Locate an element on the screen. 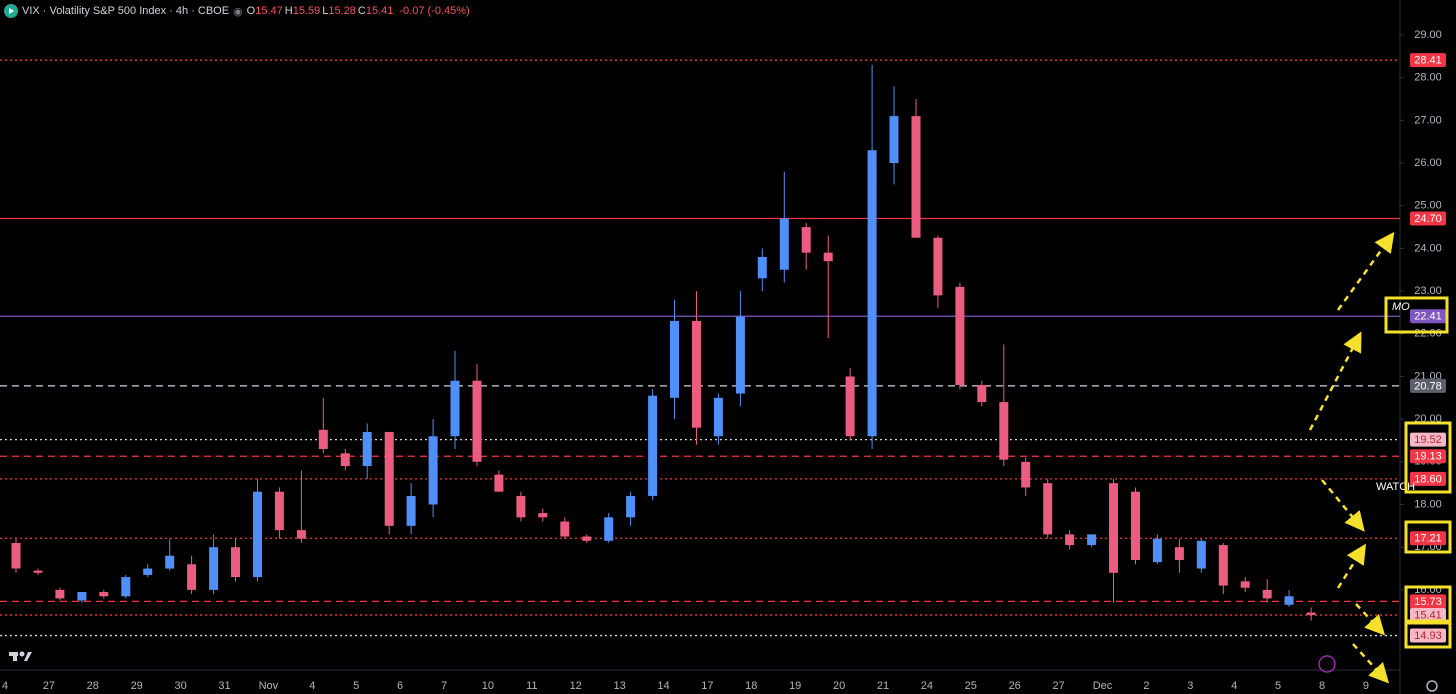 The width and height of the screenshot is (1456, 694). price-tag-label: 19.13 is located at coordinates (1428, 457).